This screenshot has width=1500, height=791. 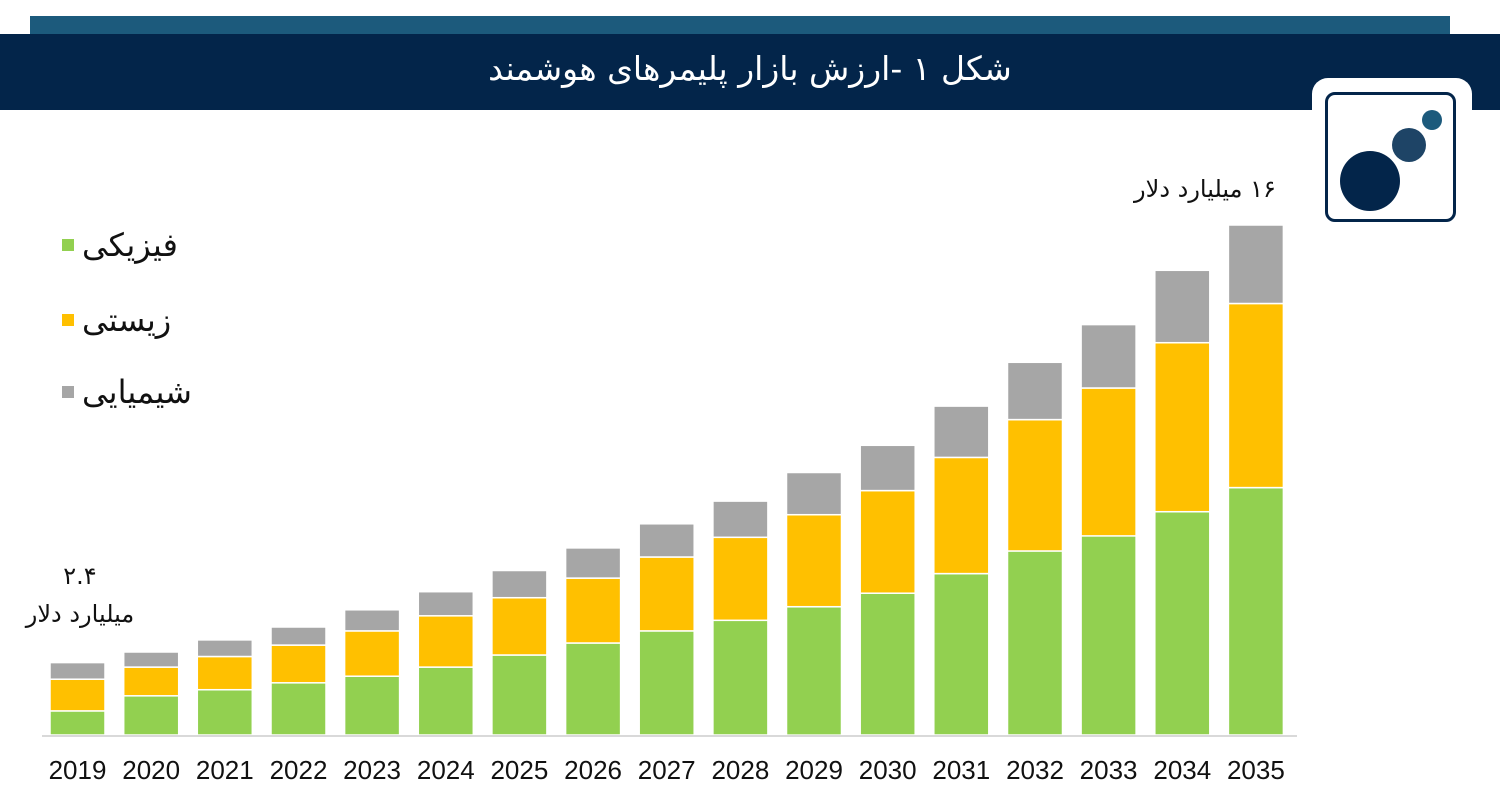 What do you see at coordinates (519, 626) in the screenshot?
I see `bar-biological-2025` at bounding box center [519, 626].